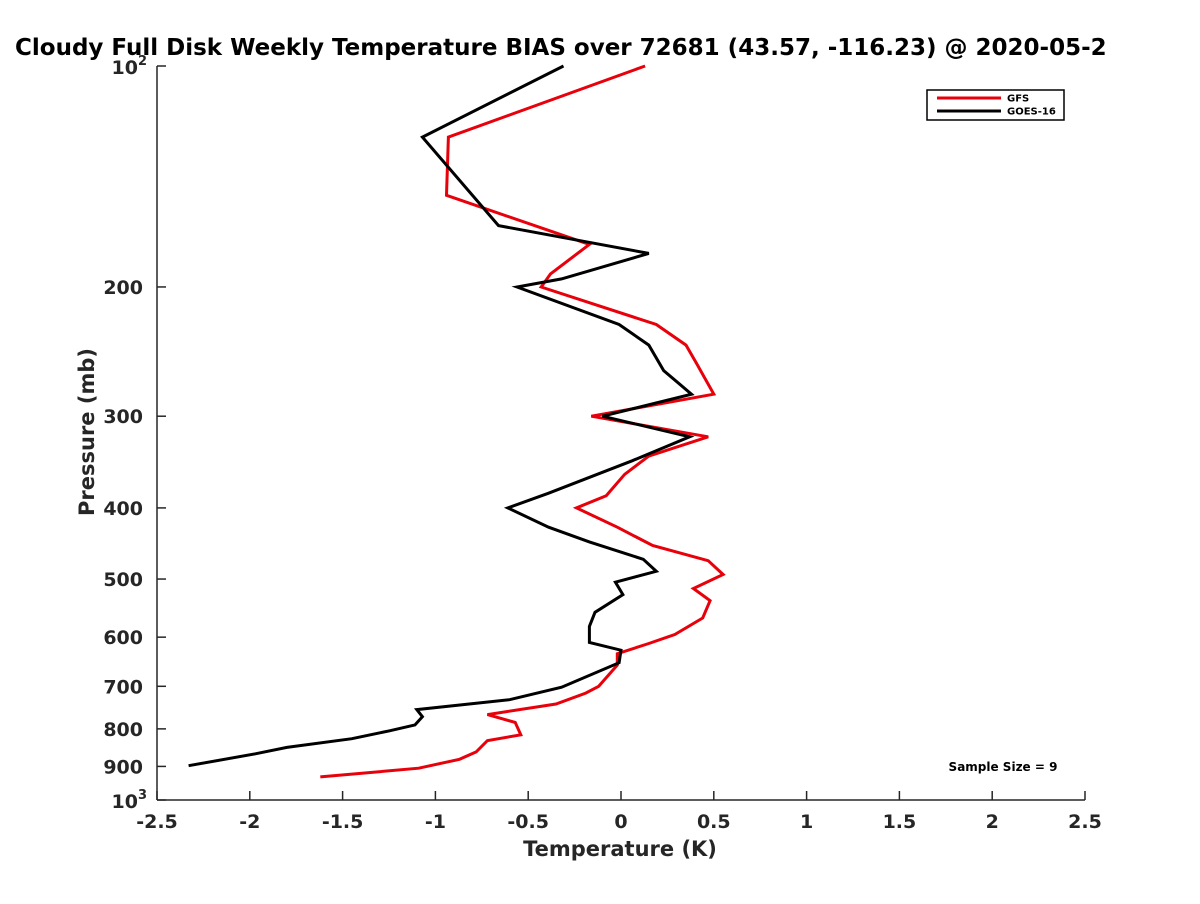 The image size is (1200, 904). Describe the element at coordinates (123, 509) in the screenshot. I see `y-tick-label: 400` at that location.